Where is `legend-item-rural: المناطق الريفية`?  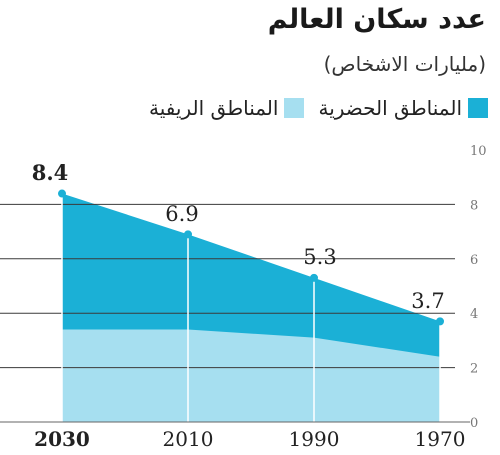 legend-item-rural: المناطق الريفية is located at coordinates (227, 108).